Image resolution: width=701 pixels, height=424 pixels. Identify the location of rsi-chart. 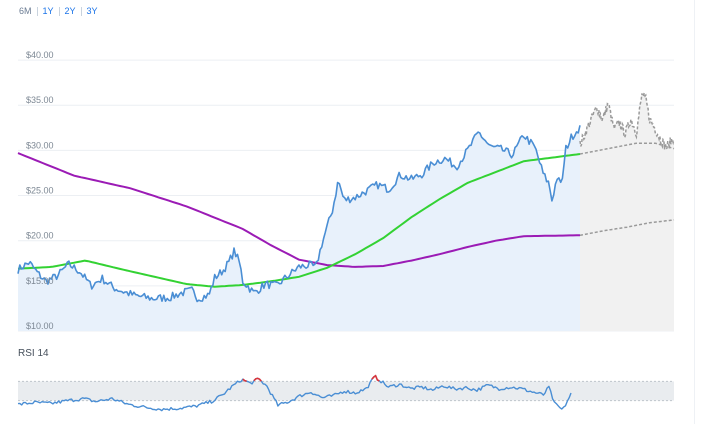
(345, 391).